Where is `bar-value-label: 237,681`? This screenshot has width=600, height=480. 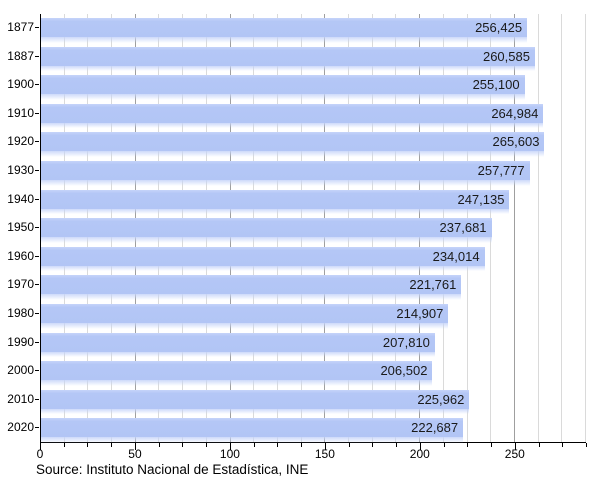
bar-value-label: 237,681 is located at coordinates (463, 228).